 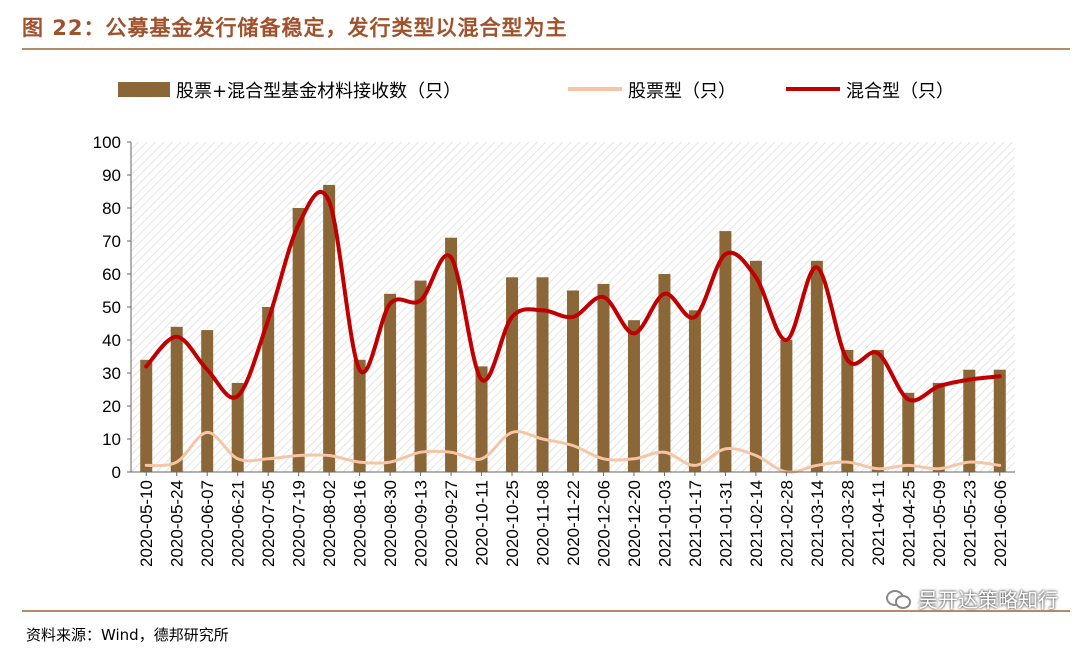 What do you see at coordinates (127, 635) in the screenshot?
I see `source-note: 资料来源：Wind，德邦研究所` at bounding box center [127, 635].